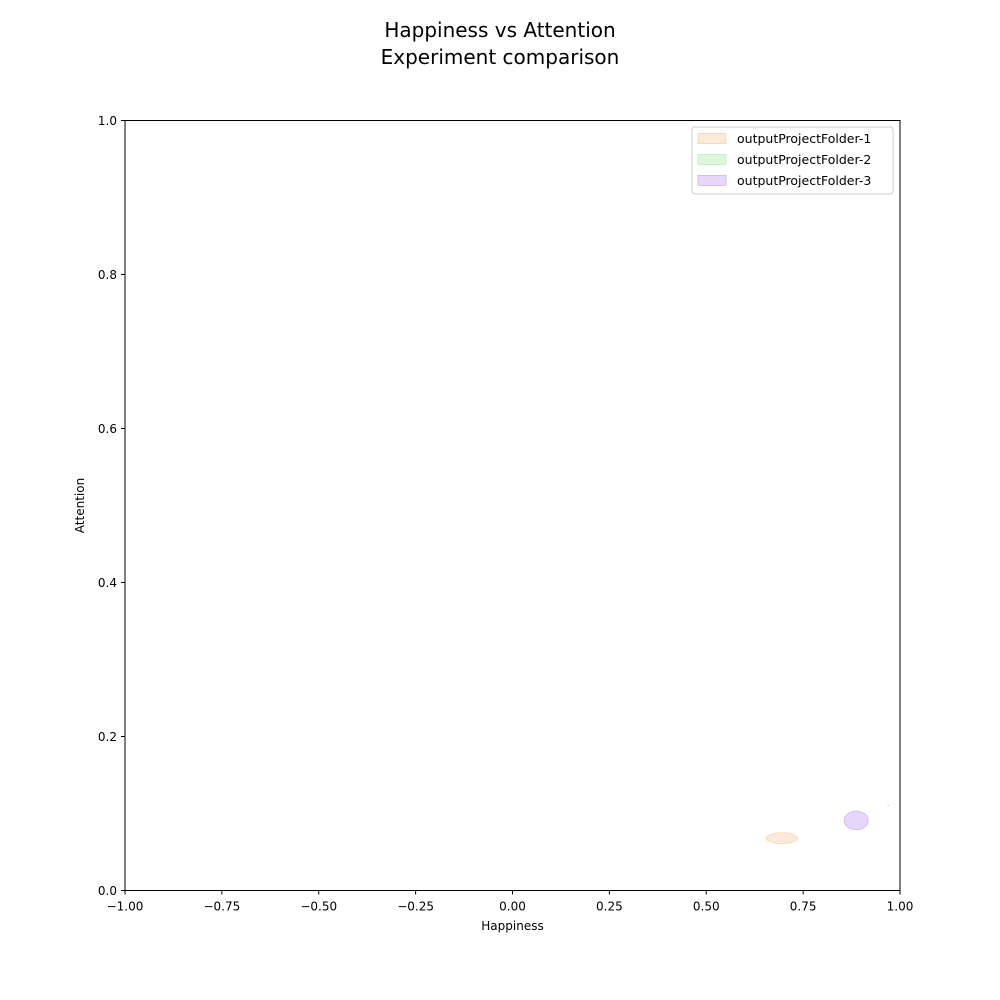 The image size is (1000, 1000). I want to click on x-tick-label: 0.00, so click(512, 907).